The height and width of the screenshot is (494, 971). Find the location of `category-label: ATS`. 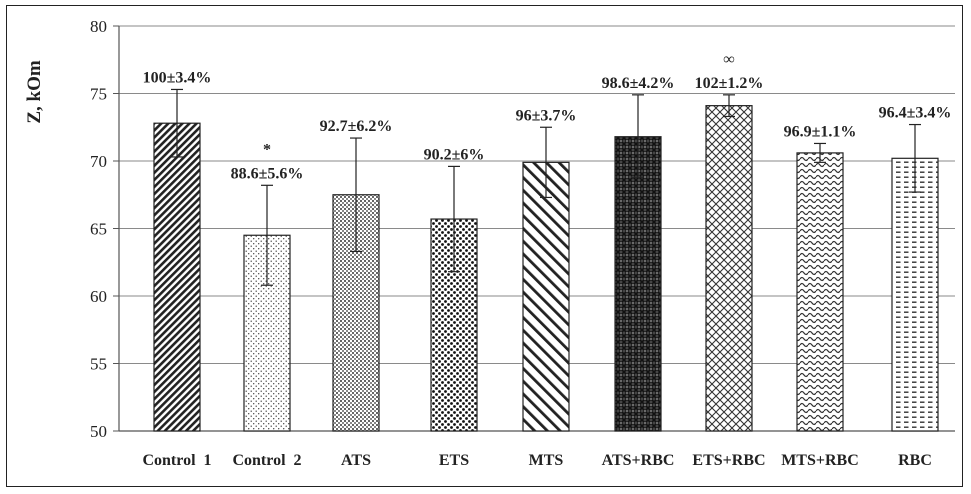

category-label: ATS is located at coordinates (356, 460).